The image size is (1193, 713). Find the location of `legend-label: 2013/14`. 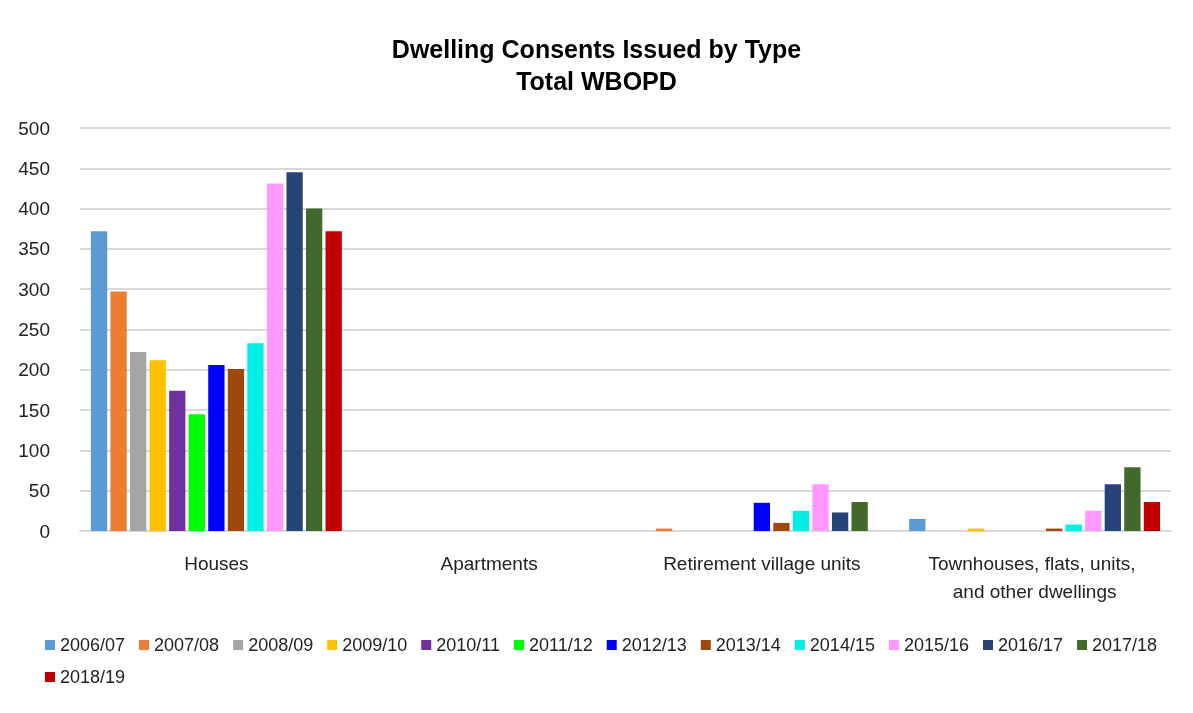

legend-label: 2013/14 is located at coordinates (748, 645).